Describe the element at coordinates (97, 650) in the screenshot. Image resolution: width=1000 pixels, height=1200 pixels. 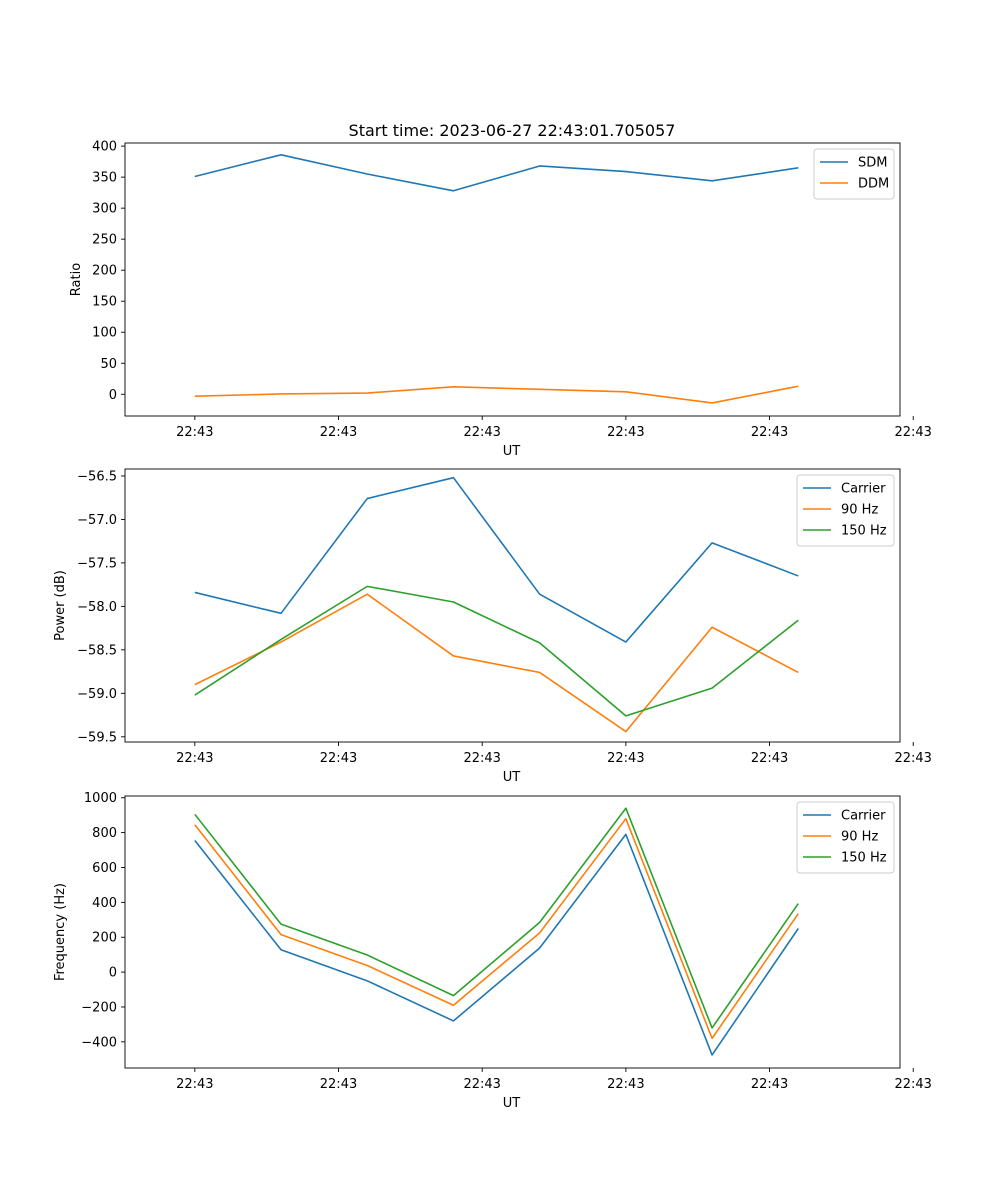
I see `y-tick-label: −58.5` at that location.